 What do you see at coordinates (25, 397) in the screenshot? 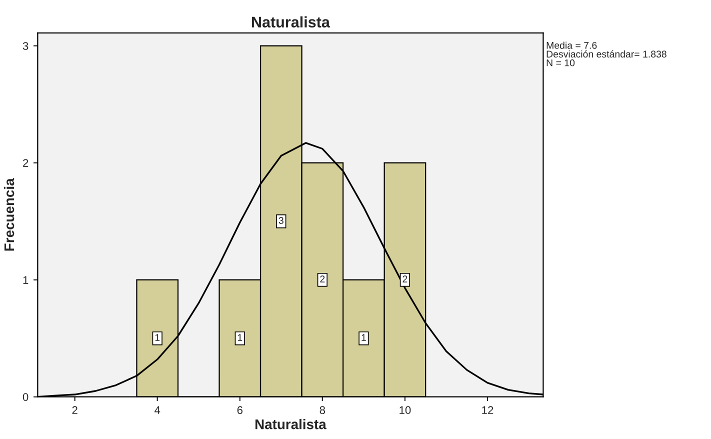
I see `y-tick-label: 0` at bounding box center [25, 397].